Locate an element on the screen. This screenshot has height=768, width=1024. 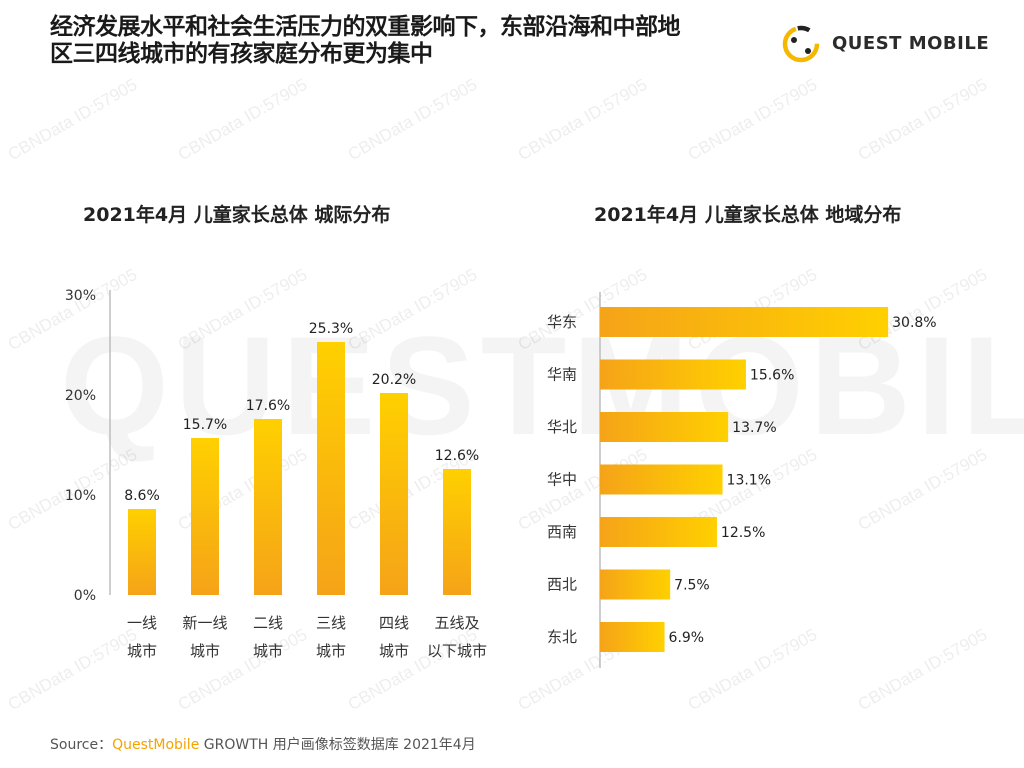
headline-line-2: 区三四线城市的有孩家庭分布更为集中 is located at coordinates (241, 54).